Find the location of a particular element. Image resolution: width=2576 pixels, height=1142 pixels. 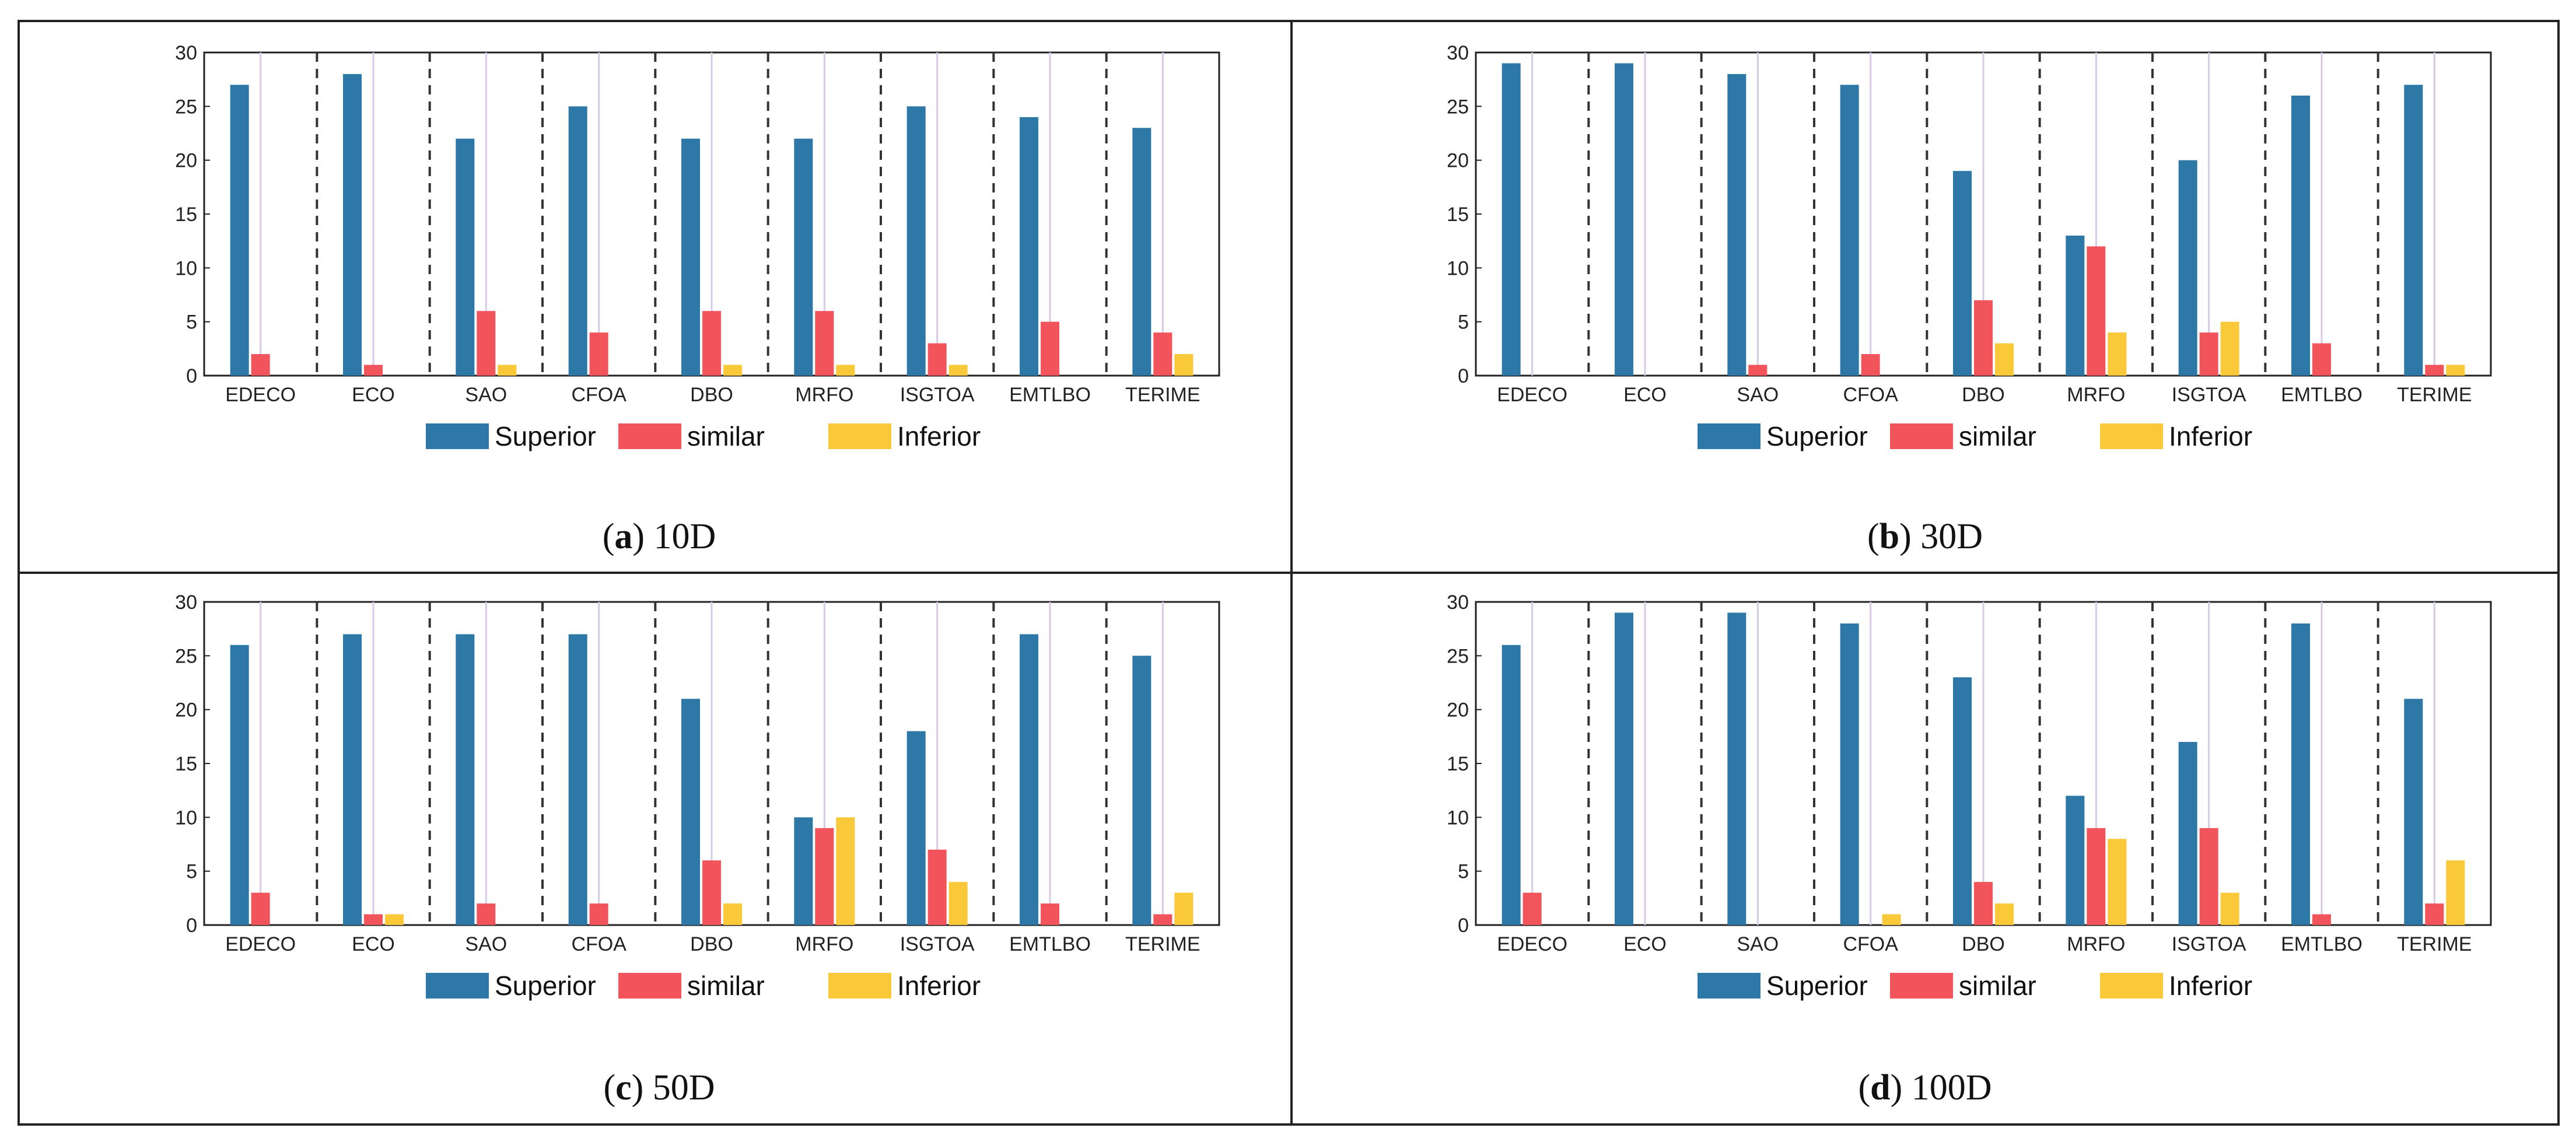

caption-b-letter: b is located at coordinates (1889, 536).